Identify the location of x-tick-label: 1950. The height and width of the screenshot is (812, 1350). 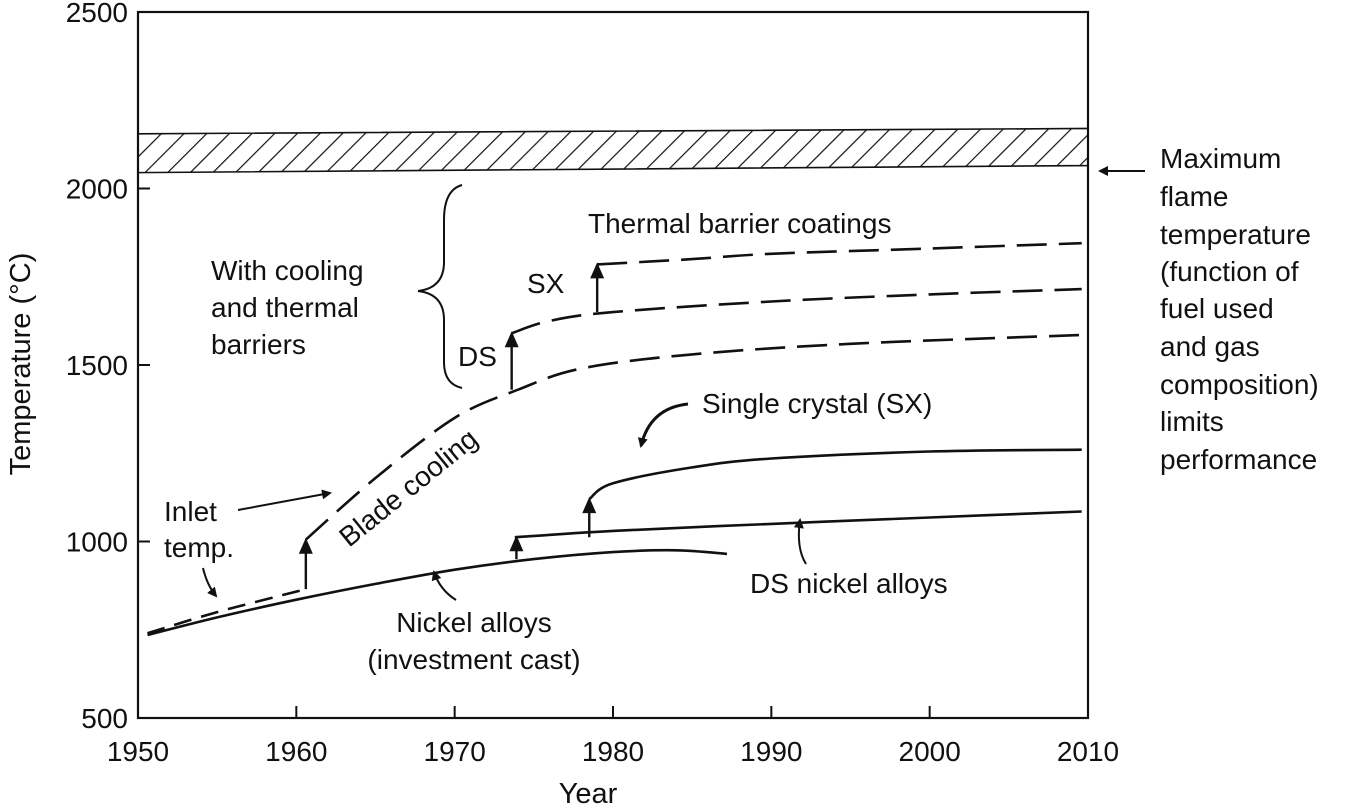
(138, 751).